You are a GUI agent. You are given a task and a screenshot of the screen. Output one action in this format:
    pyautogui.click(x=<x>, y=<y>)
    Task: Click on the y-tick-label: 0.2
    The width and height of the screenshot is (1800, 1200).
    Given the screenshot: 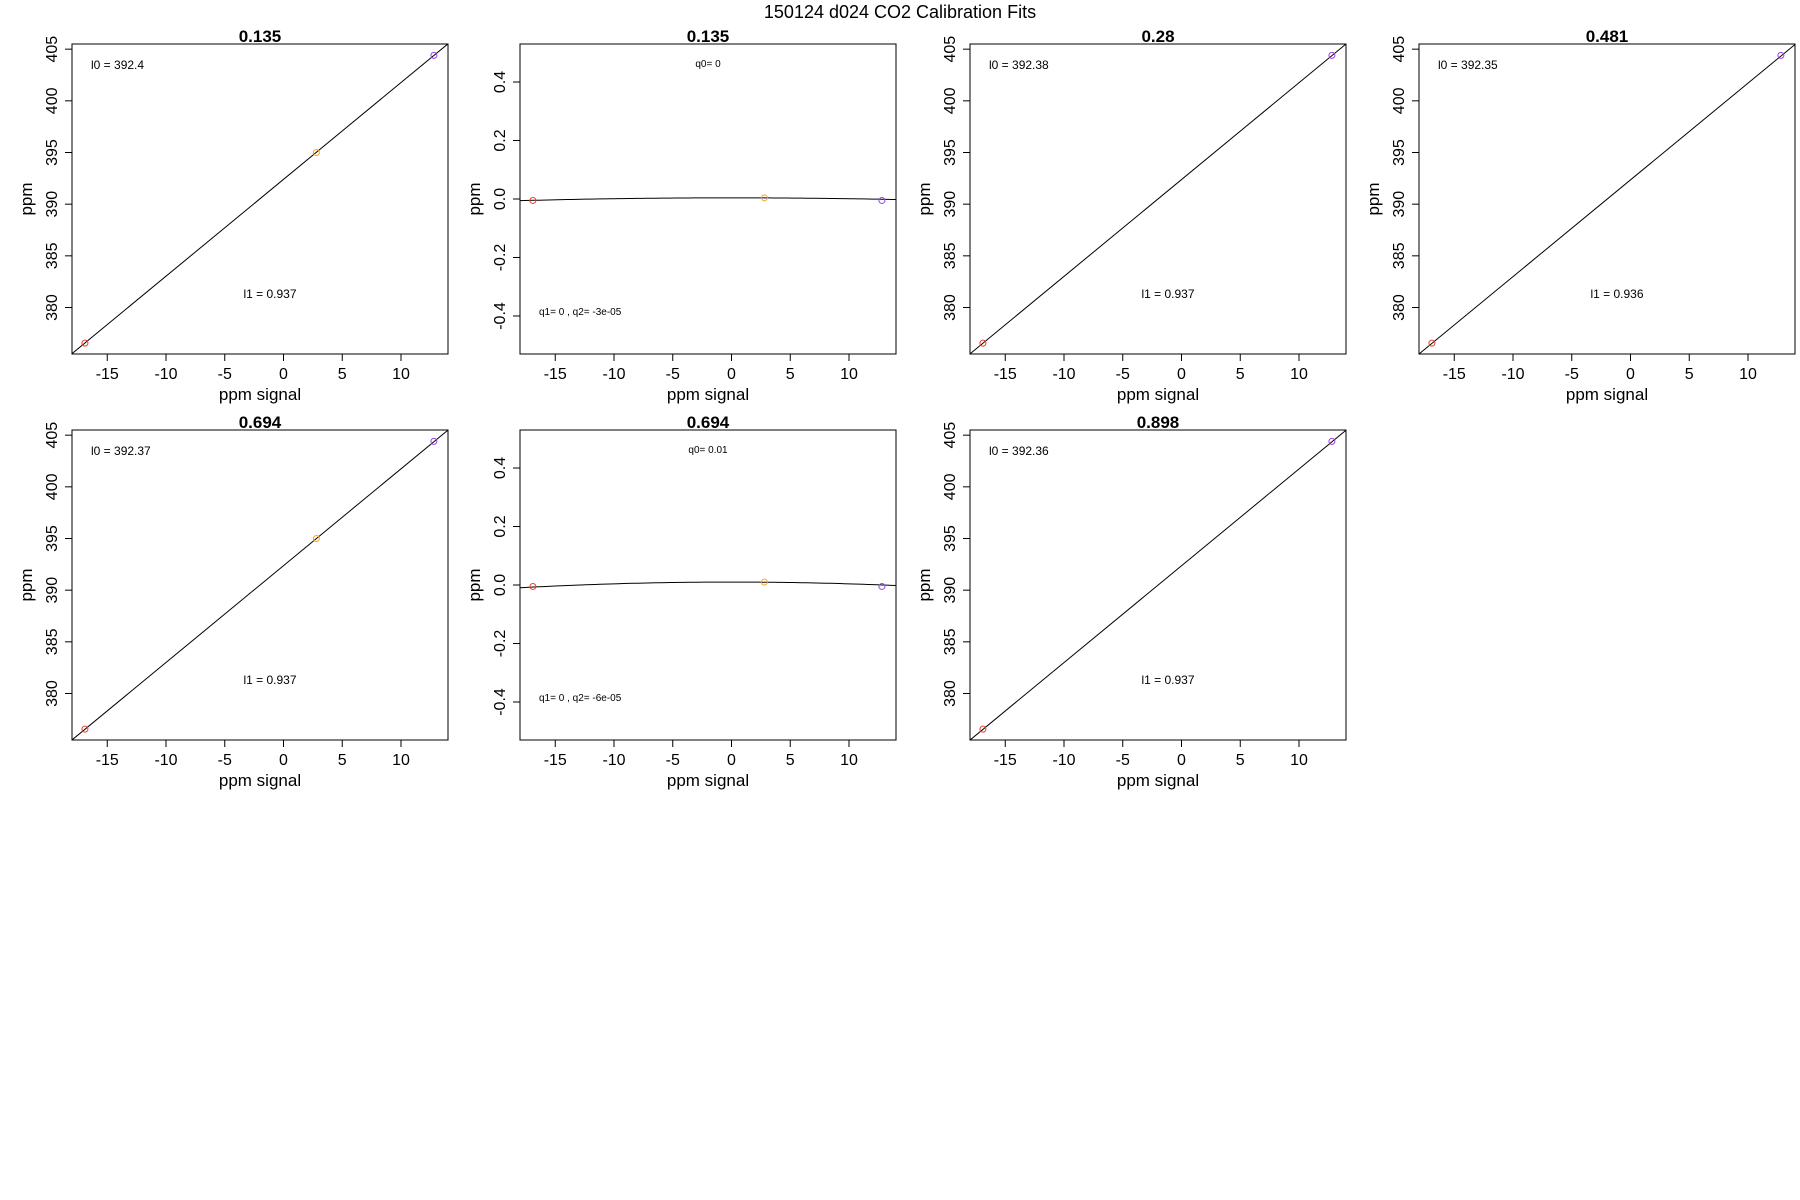 What is the action you would take?
    pyautogui.click(x=500, y=526)
    